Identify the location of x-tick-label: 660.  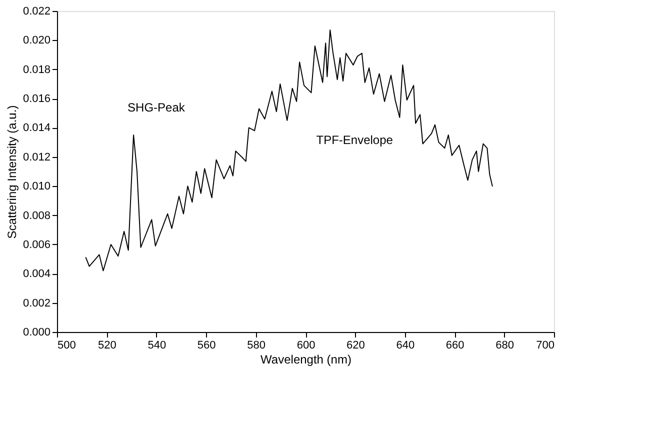
(455, 346).